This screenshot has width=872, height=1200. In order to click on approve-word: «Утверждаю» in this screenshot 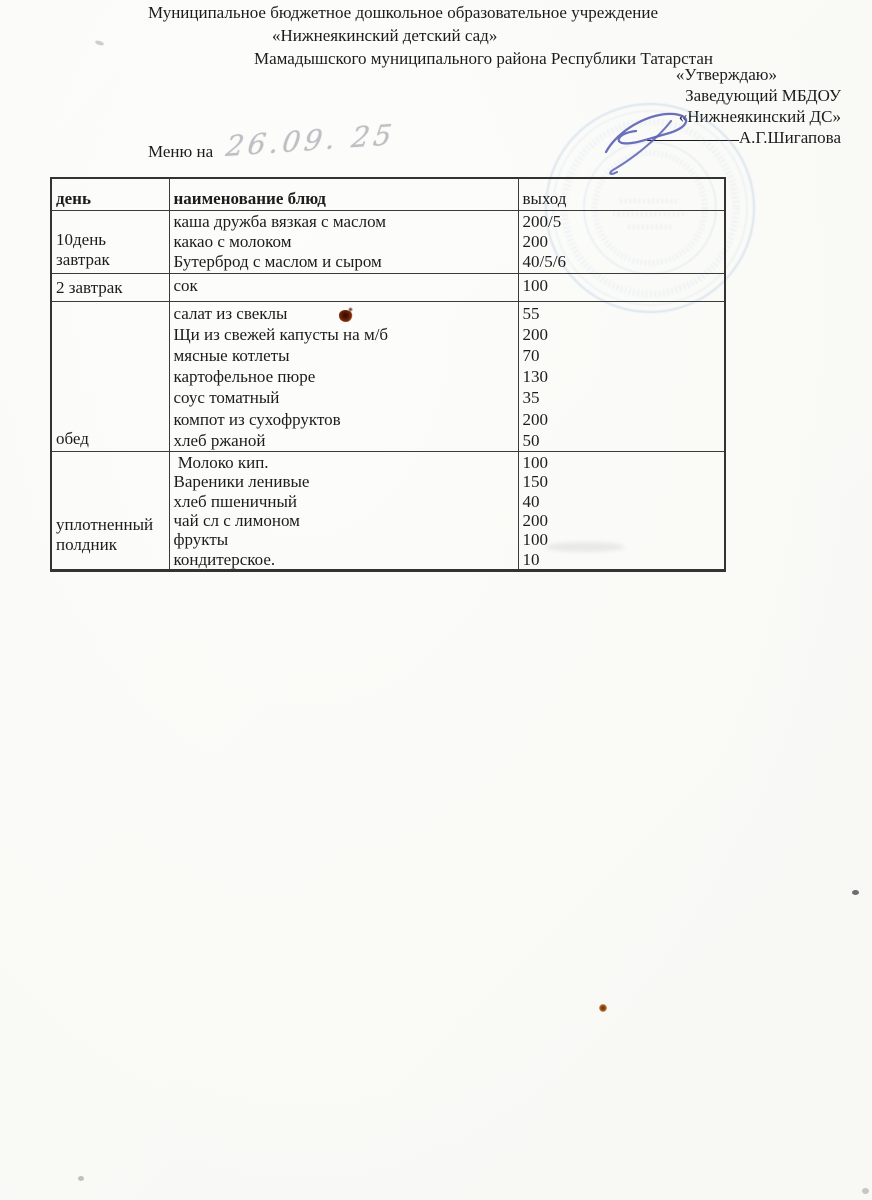, I will do `click(726, 74)`.